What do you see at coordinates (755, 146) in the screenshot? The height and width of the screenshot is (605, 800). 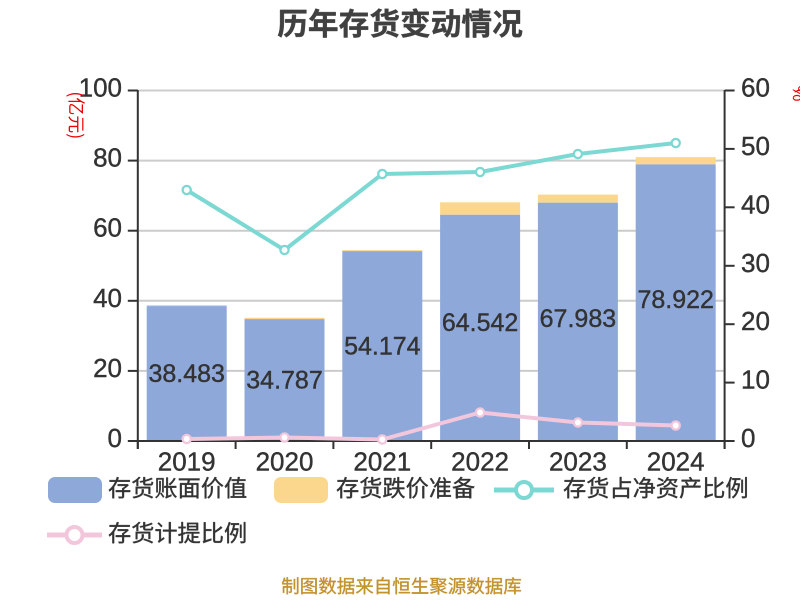 I see `svg-text: 50` at bounding box center [755, 146].